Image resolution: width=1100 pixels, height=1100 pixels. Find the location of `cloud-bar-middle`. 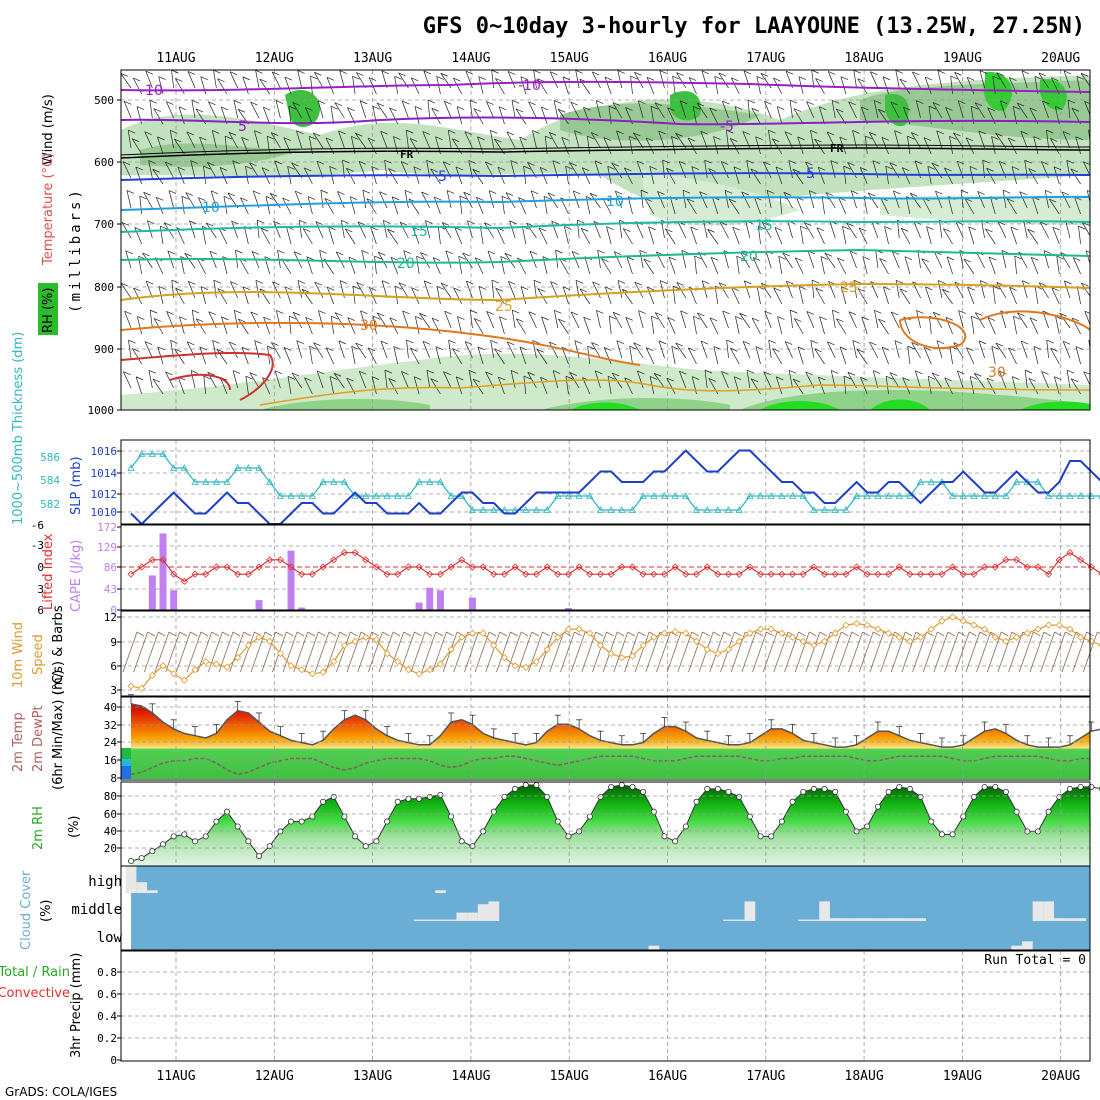

cloud-bar-middle is located at coordinates (867, 919).